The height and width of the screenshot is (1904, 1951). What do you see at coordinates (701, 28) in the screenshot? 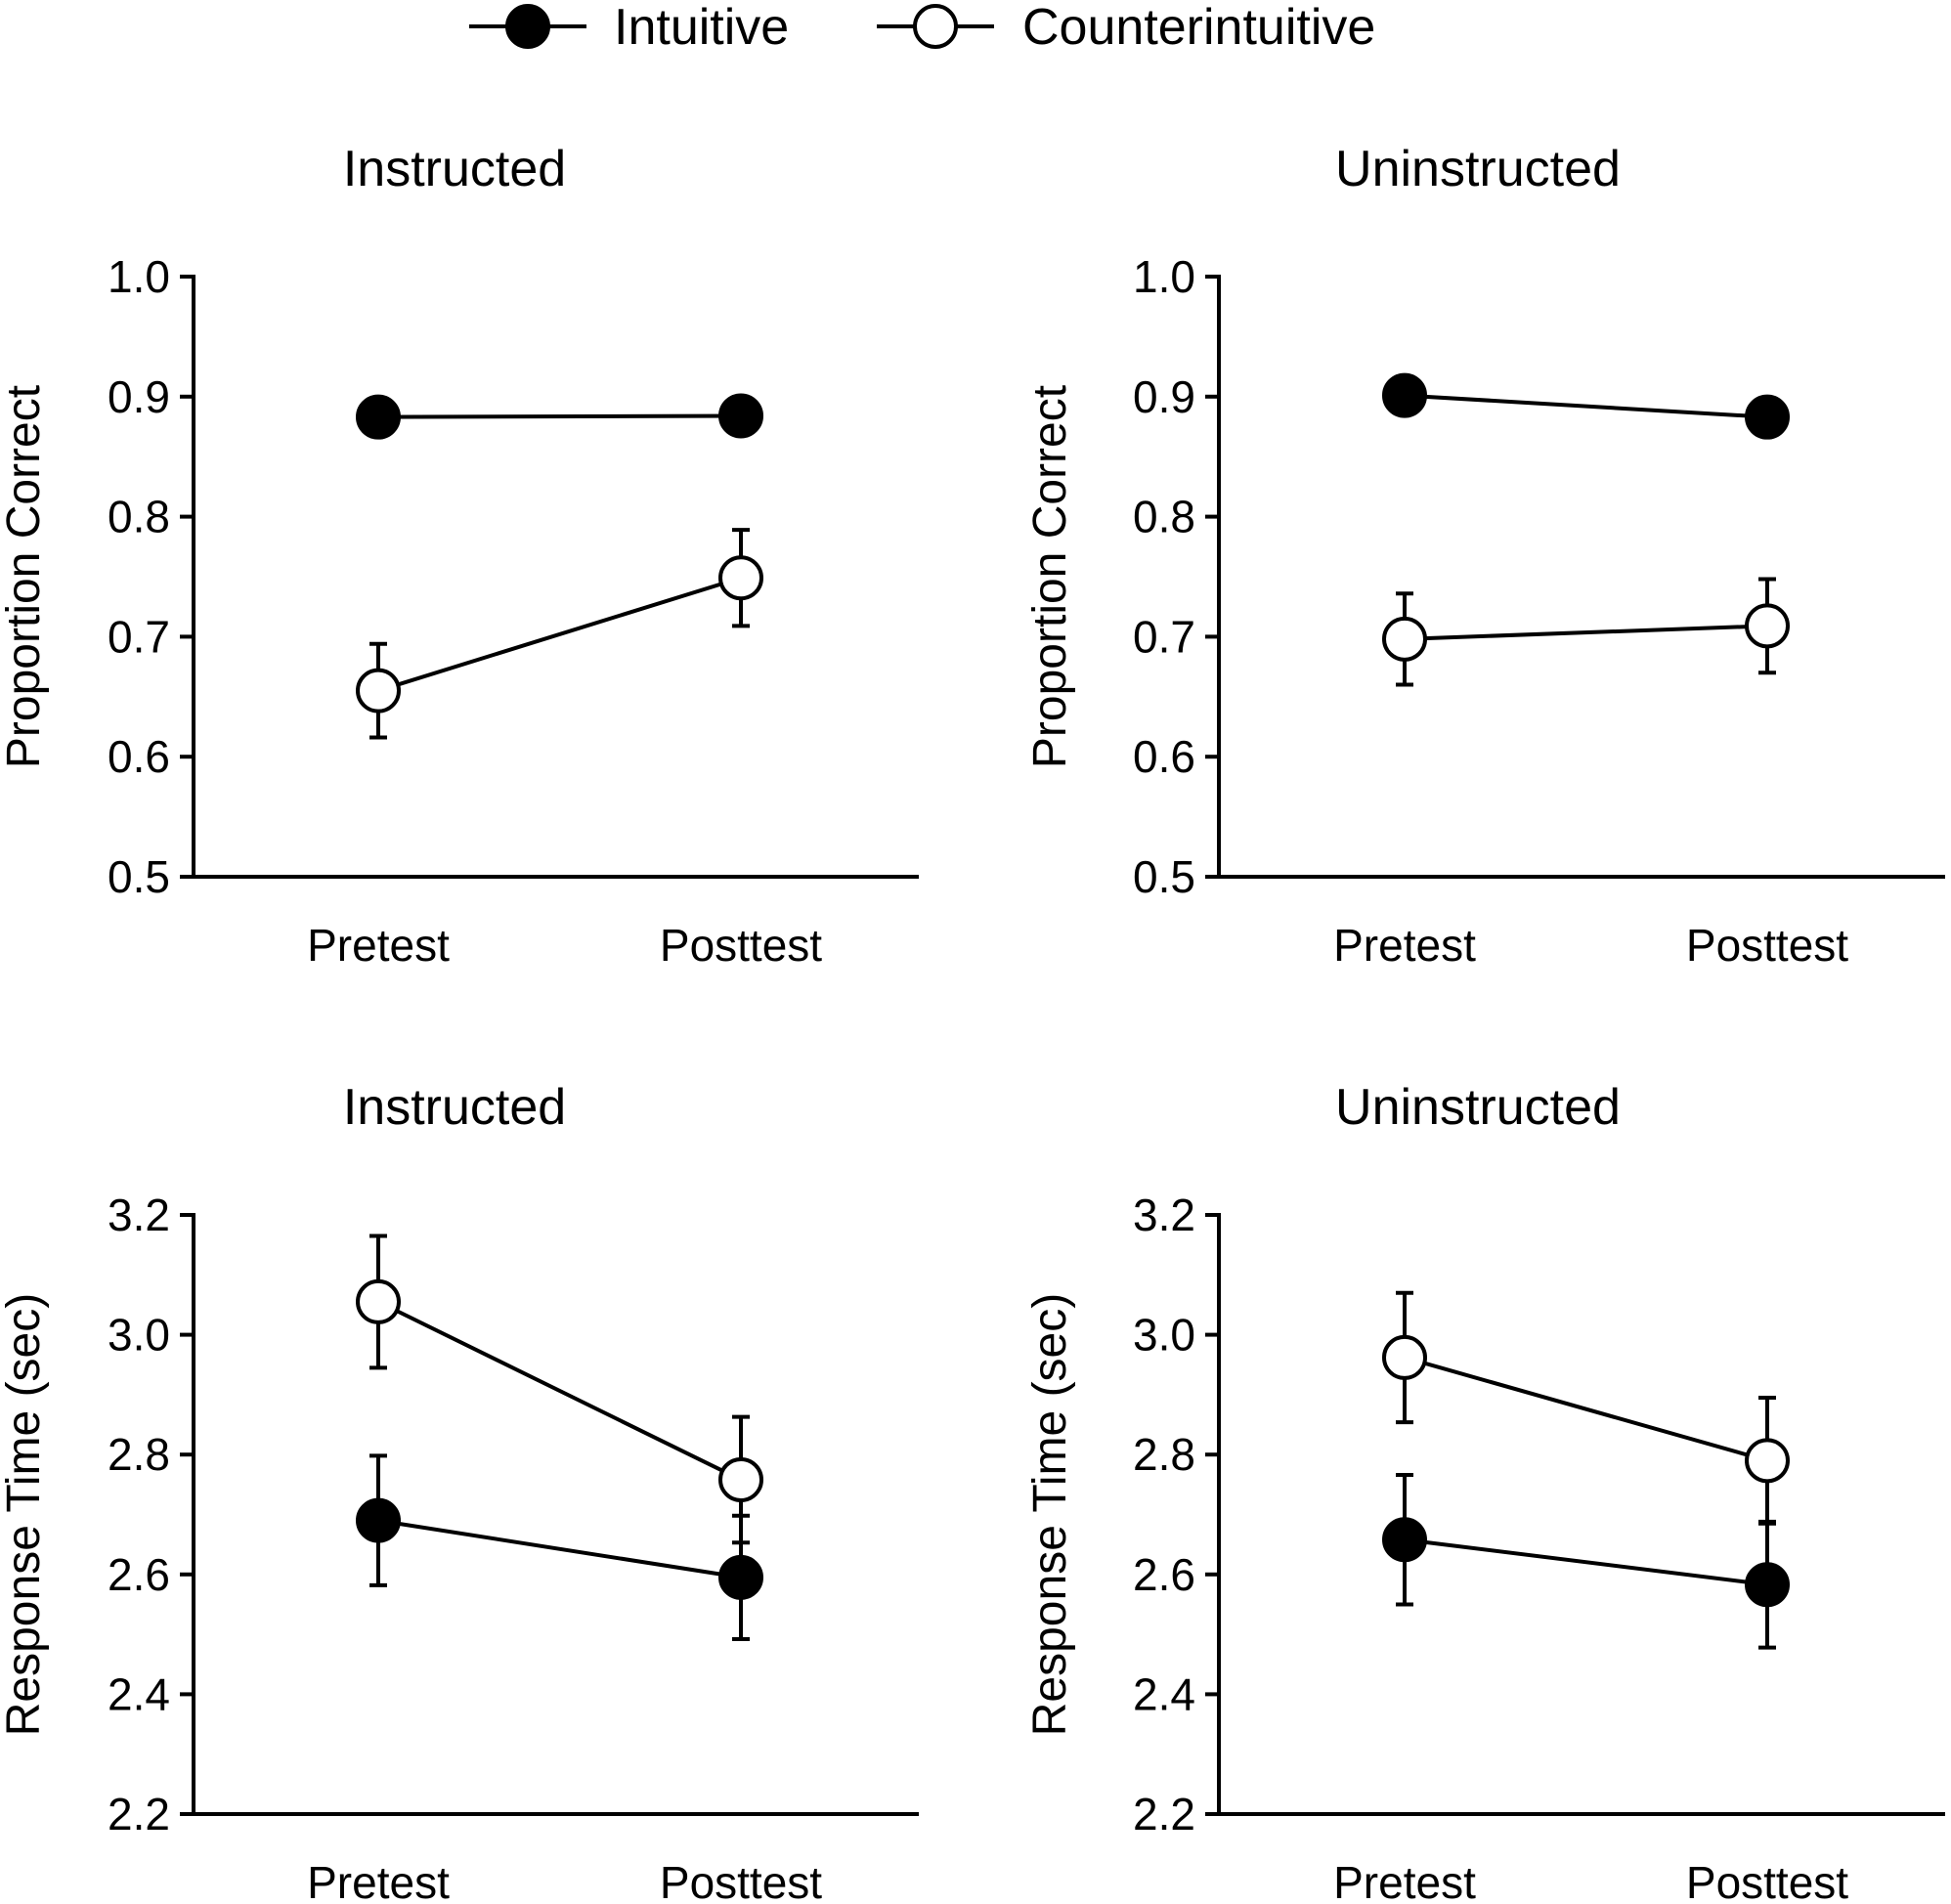
I see `legend-label: Intuitive` at bounding box center [701, 28].